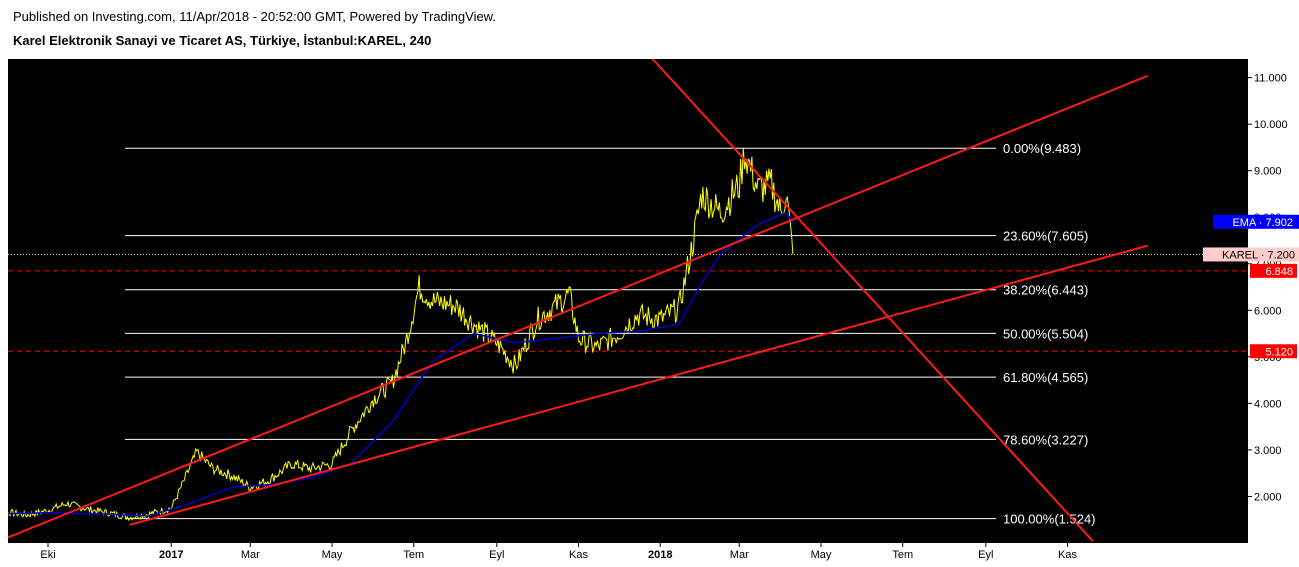 The image size is (1299, 567). What do you see at coordinates (1251, 286) in the screenshot?
I see `price-tags: EMA · 7.902 KAREL · 7.200 6.848 5.120` at bounding box center [1251, 286].